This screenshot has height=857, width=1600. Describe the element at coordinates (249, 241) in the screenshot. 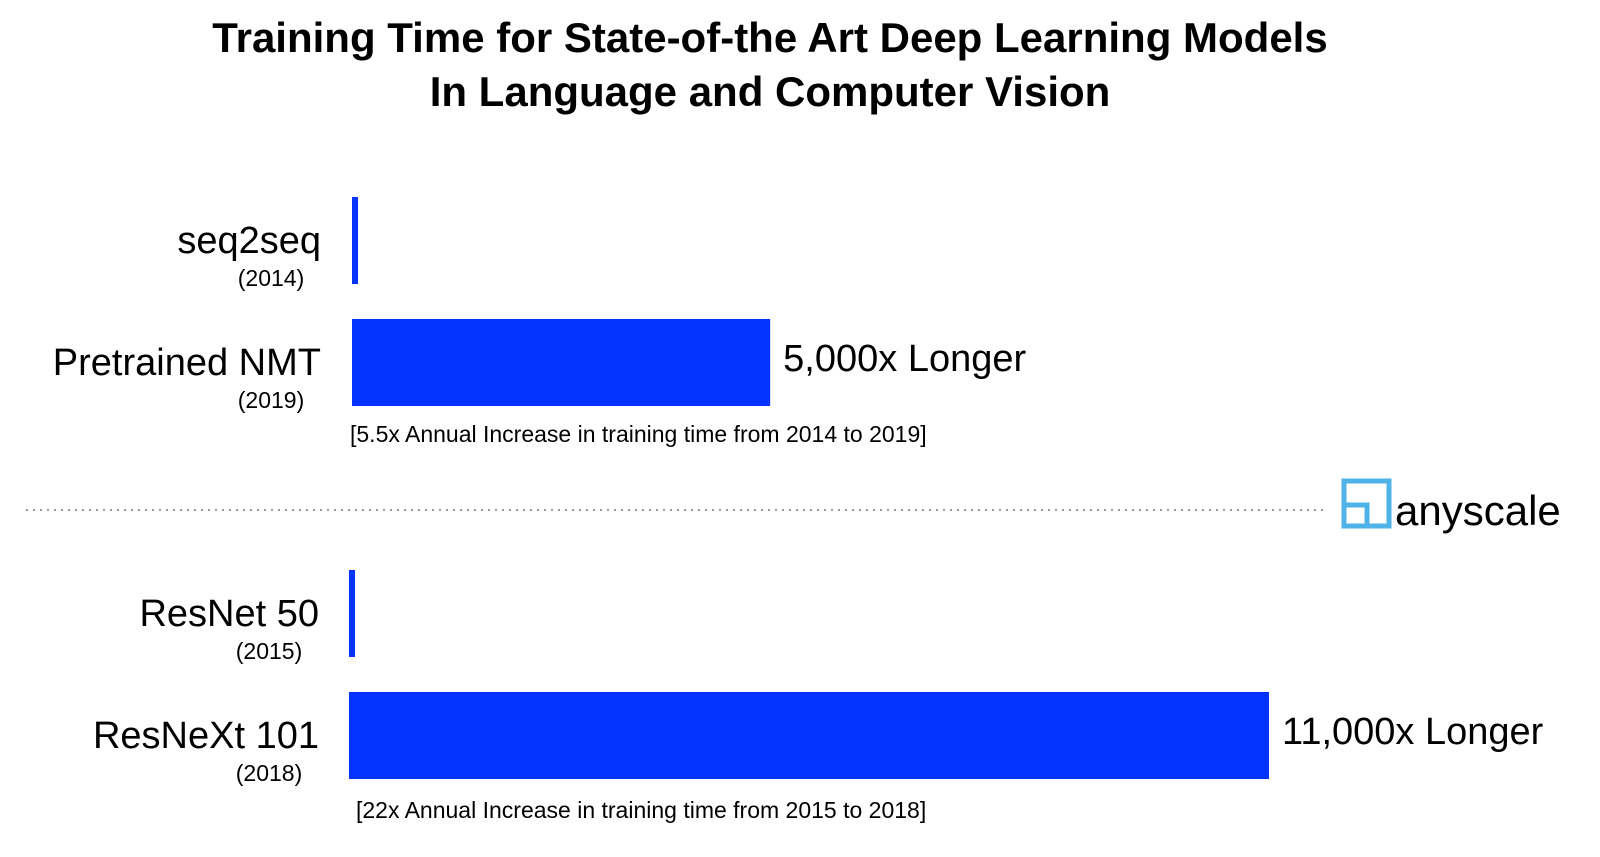

I see `category-label: seq2seq` at that location.